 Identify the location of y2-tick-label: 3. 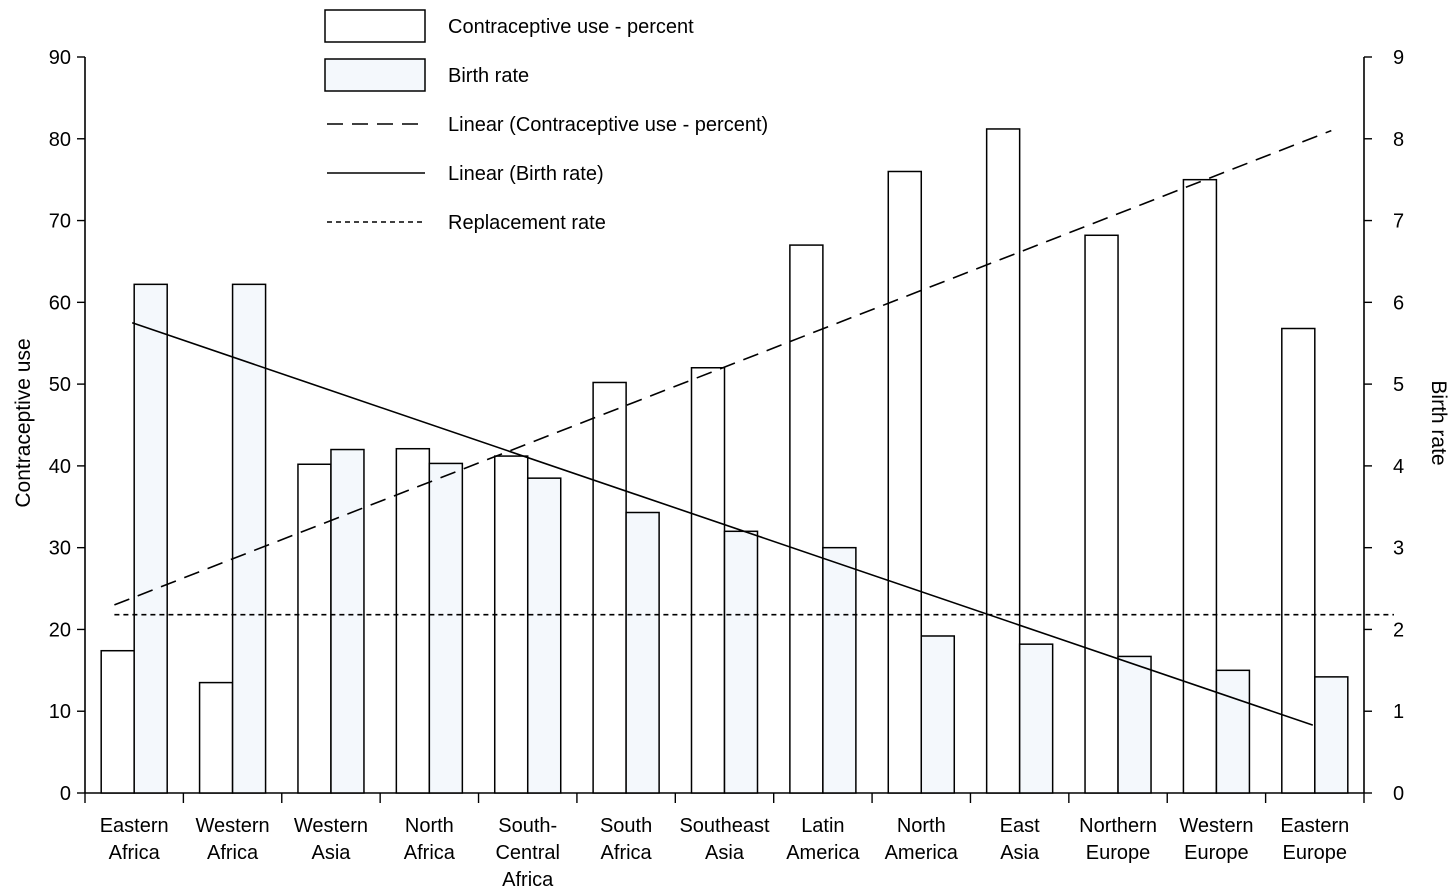
(1398, 549).